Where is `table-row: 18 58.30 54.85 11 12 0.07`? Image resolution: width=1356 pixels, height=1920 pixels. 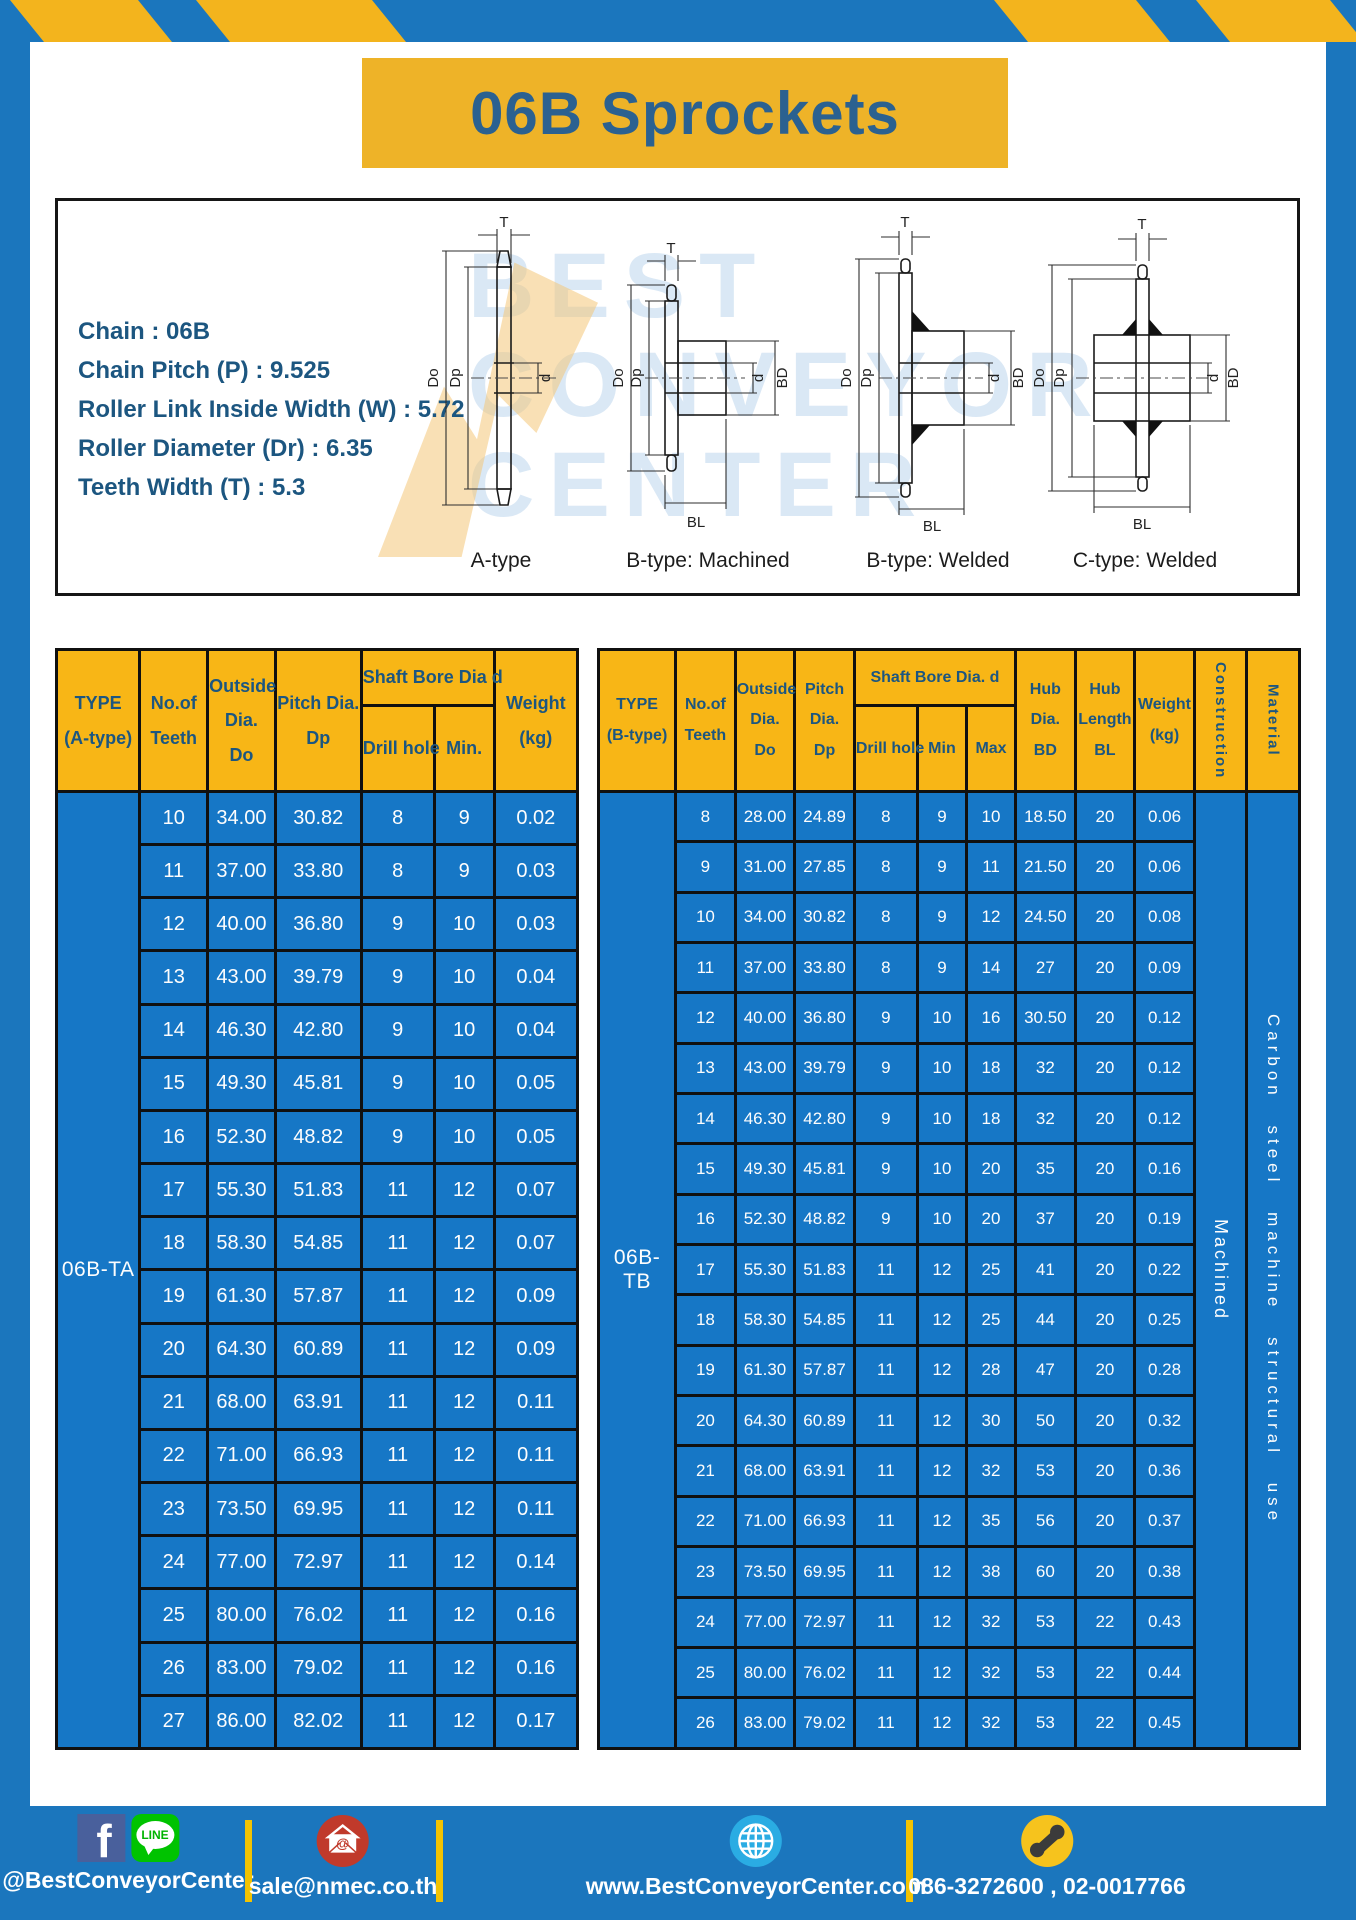 table-row: 18 58.30 54.85 11 12 0.07 is located at coordinates (318, 1243).